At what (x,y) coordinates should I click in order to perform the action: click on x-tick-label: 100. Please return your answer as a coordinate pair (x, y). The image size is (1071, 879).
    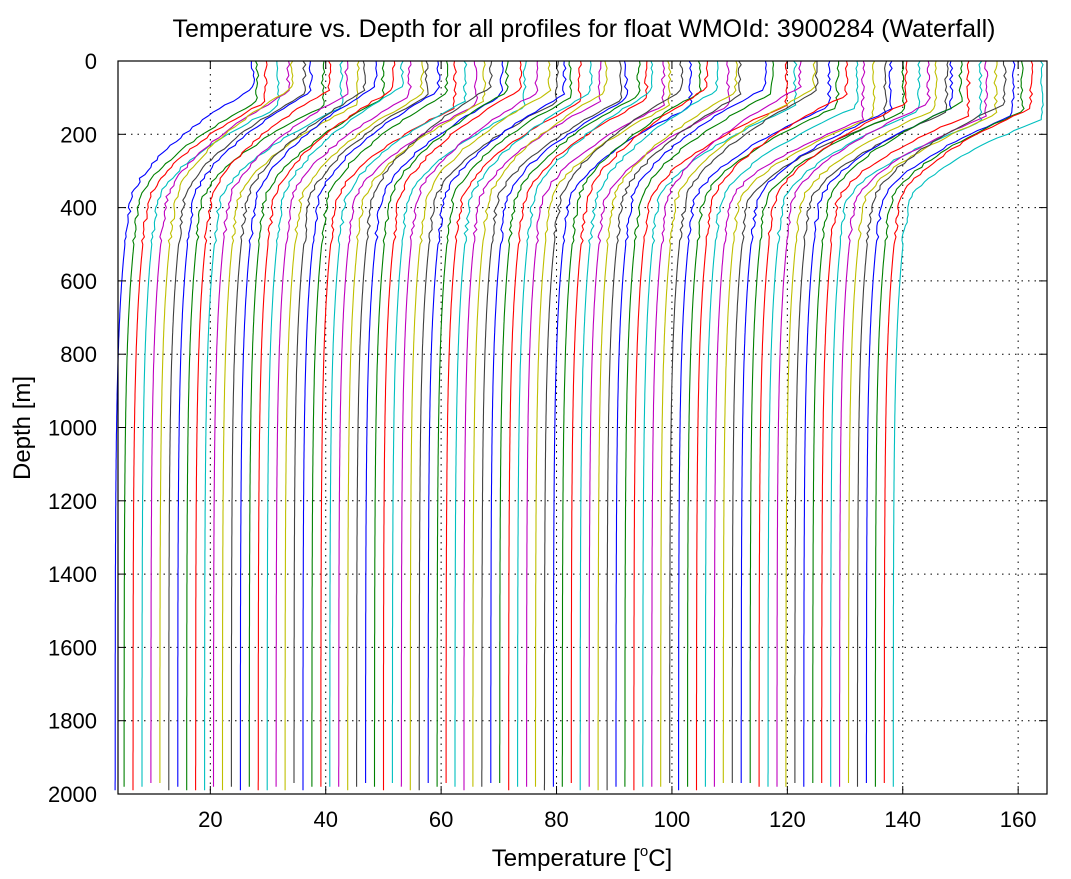
    Looking at the image, I should click on (672, 819).